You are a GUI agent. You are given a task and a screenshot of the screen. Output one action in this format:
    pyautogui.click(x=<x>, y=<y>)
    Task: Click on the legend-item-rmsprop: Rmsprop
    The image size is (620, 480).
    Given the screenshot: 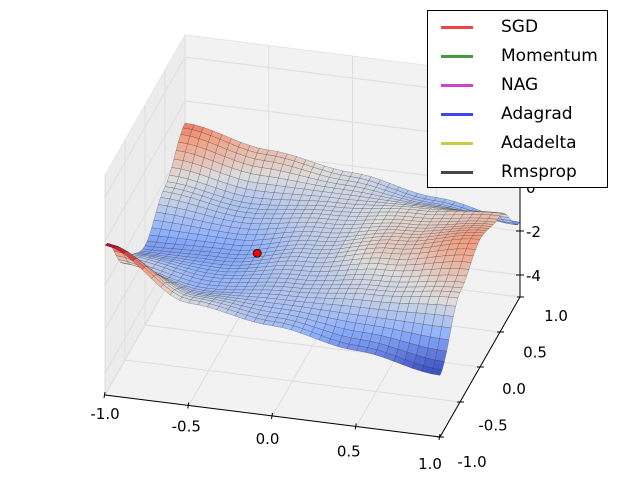 What is the action you would take?
    pyautogui.click(x=502, y=172)
    